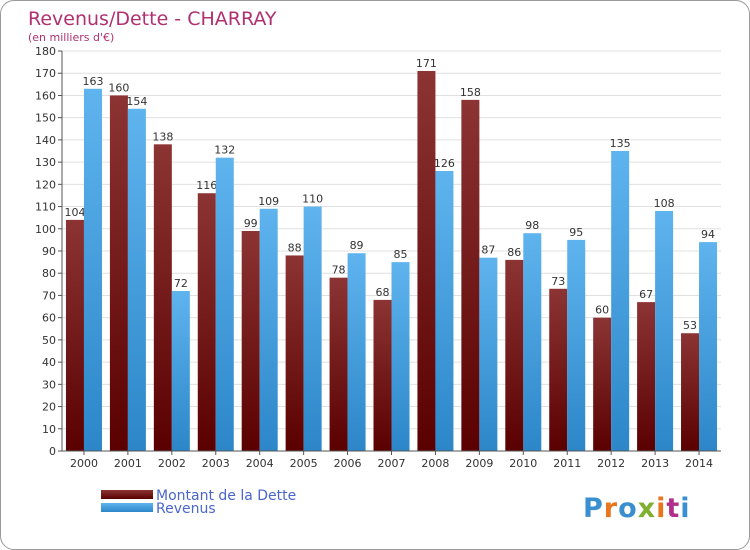 This screenshot has width=750, height=550. What do you see at coordinates (181, 283) in the screenshot?
I see `bar-value-label: 72` at bounding box center [181, 283].